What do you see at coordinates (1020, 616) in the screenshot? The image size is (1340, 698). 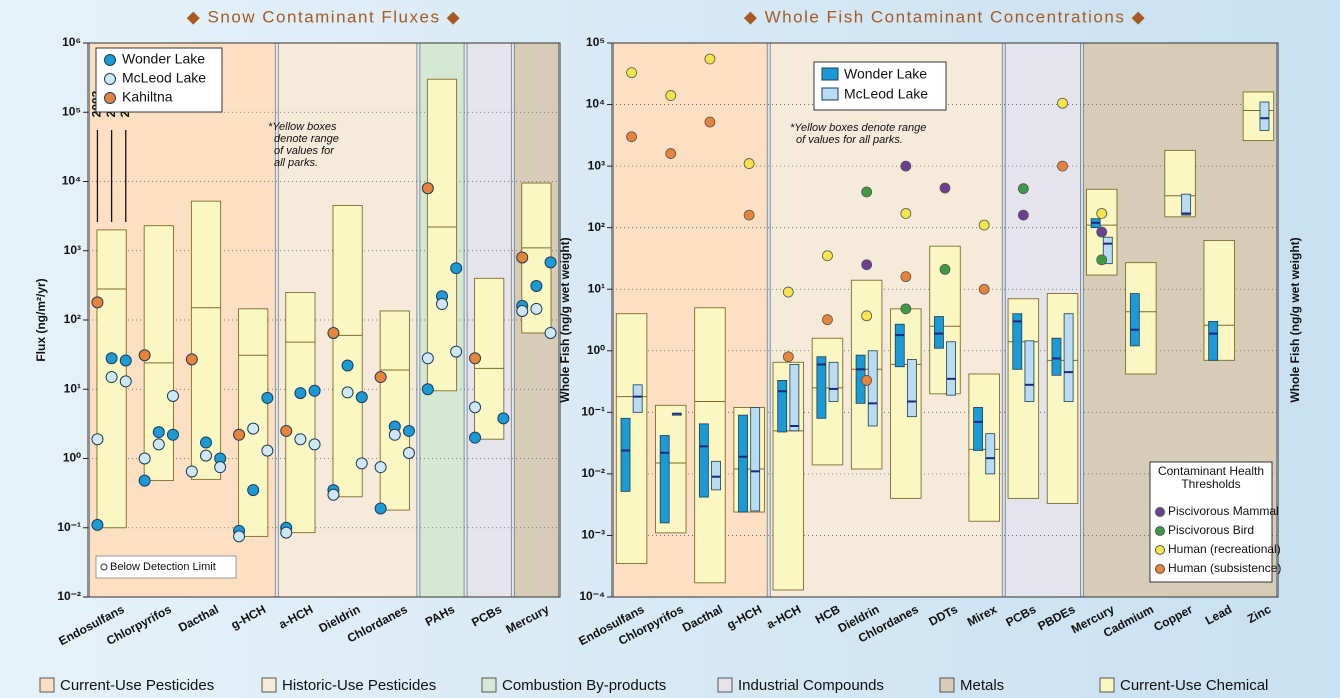 I see `x-tick-label: PCBs` at bounding box center [1020, 616].